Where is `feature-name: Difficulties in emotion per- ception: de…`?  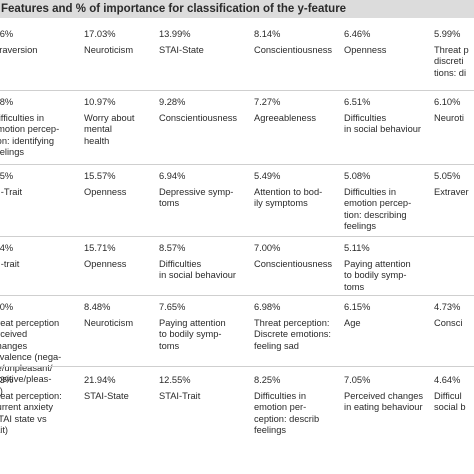 feature-name: Difficulties in emotion per- ception: de… is located at coordinates (287, 413).